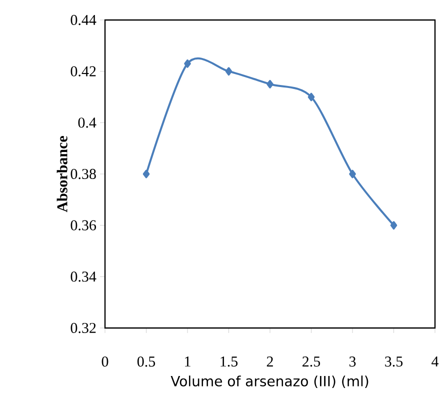  What do you see at coordinates (83, 225) in the screenshot?
I see `y-tick-label: 0.36` at bounding box center [83, 225].